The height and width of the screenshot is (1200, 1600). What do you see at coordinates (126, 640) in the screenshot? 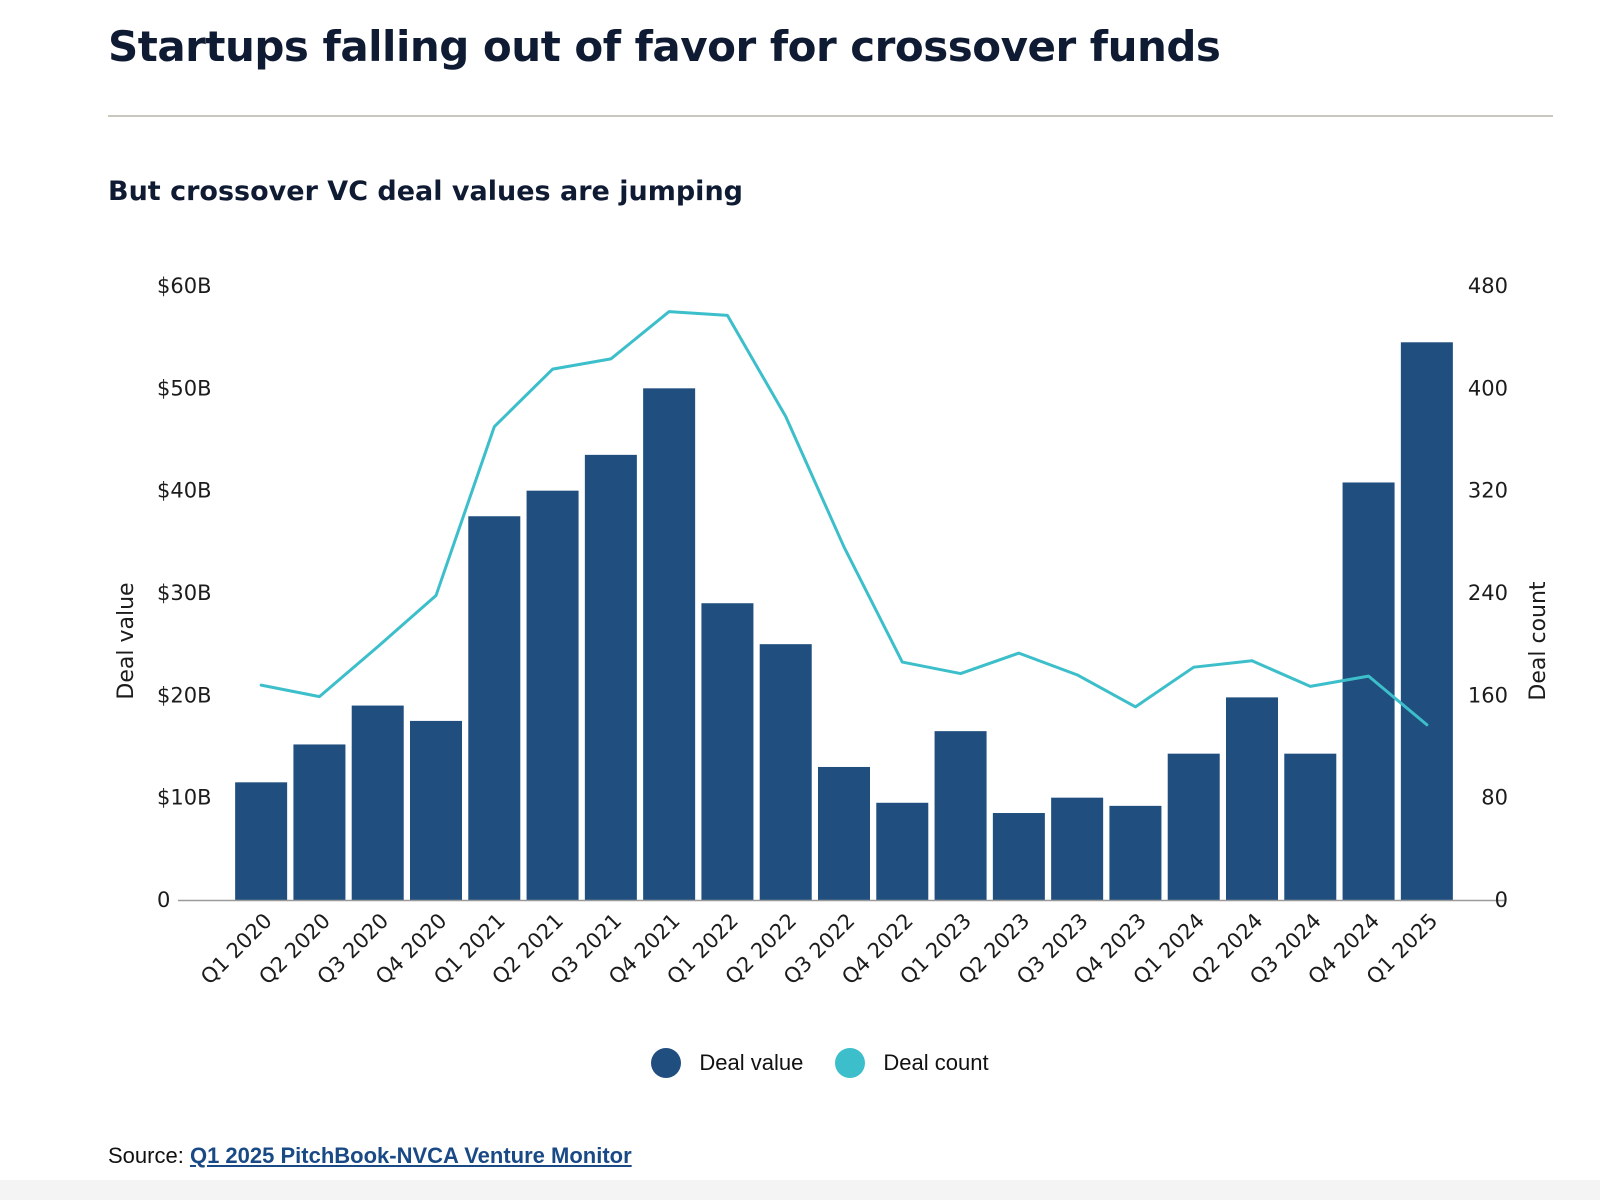
I see `y-left-axis-title: Deal value` at bounding box center [126, 640].